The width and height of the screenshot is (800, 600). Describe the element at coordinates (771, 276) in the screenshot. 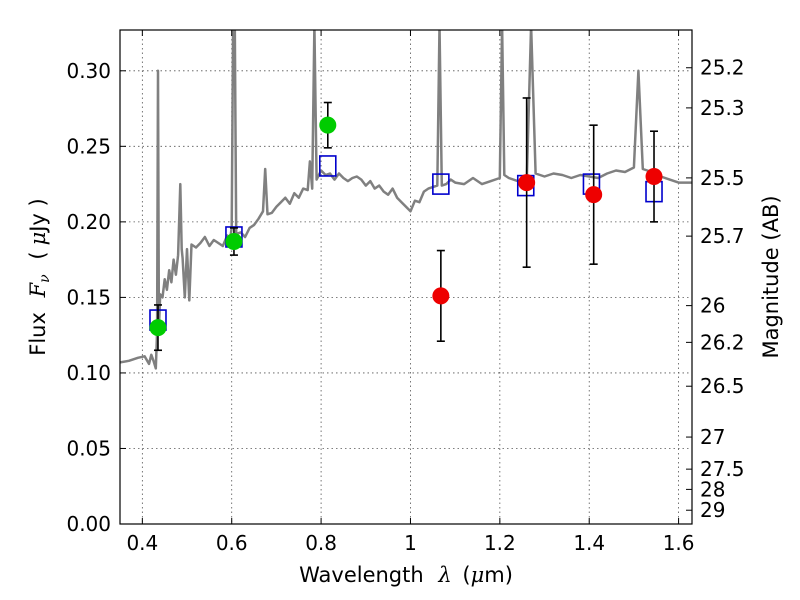

I see `magnitude-axis-label: Magnitude (AB)` at that location.